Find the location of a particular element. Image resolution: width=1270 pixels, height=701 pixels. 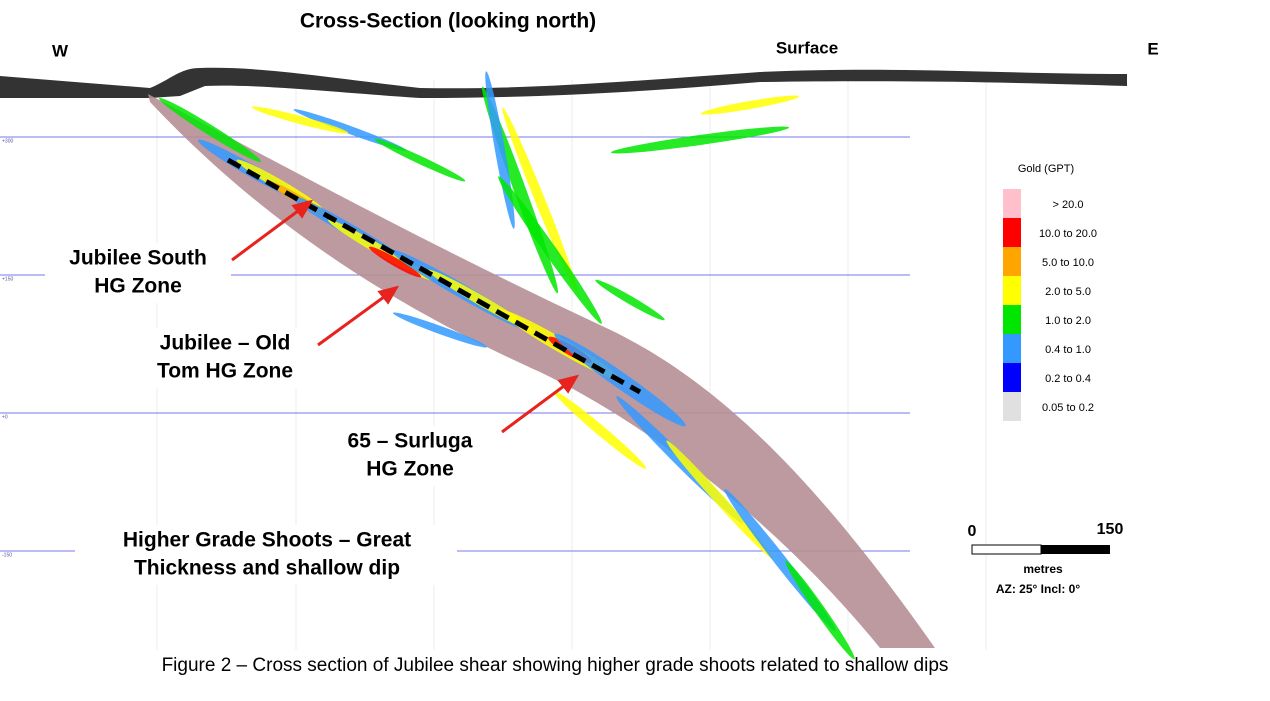

orientation: AZ: 25° Incl: 0° is located at coordinates (1038, 589).